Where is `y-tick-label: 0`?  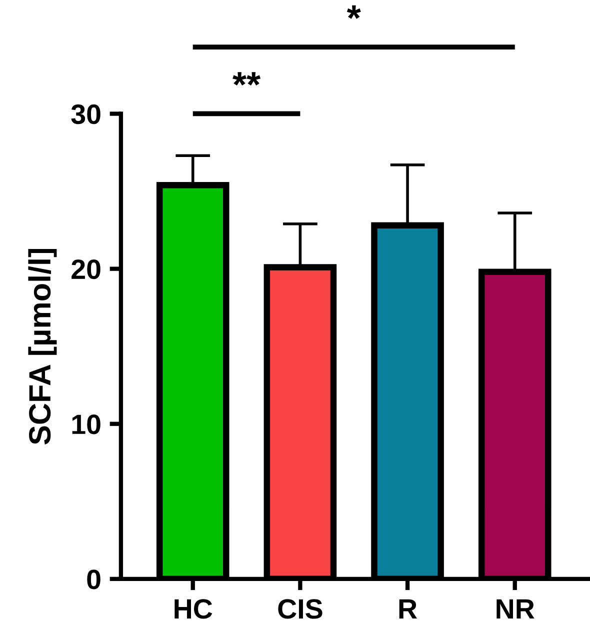
y-tick-label: 0 is located at coordinates (93, 580).